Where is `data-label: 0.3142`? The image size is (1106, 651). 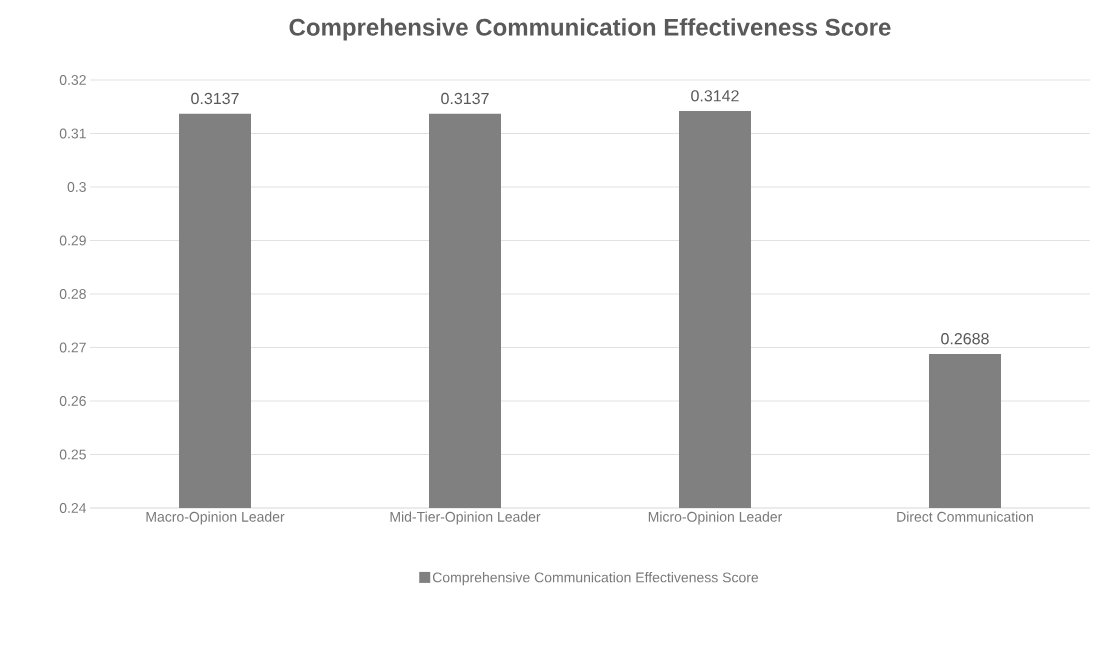 data-label: 0.3142 is located at coordinates (715, 96).